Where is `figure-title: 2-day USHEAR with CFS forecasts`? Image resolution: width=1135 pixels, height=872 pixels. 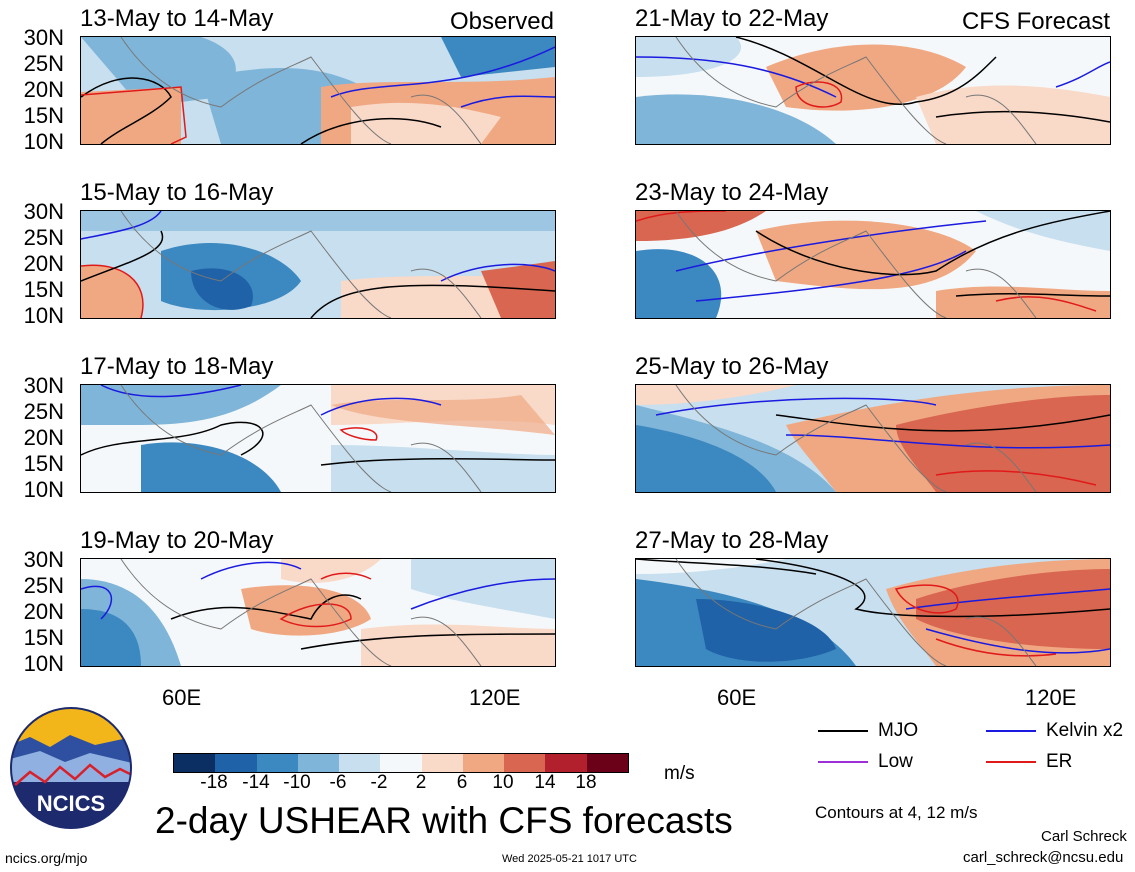 figure-title: 2-day USHEAR with CFS forecasts is located at coordinates (444, 820).